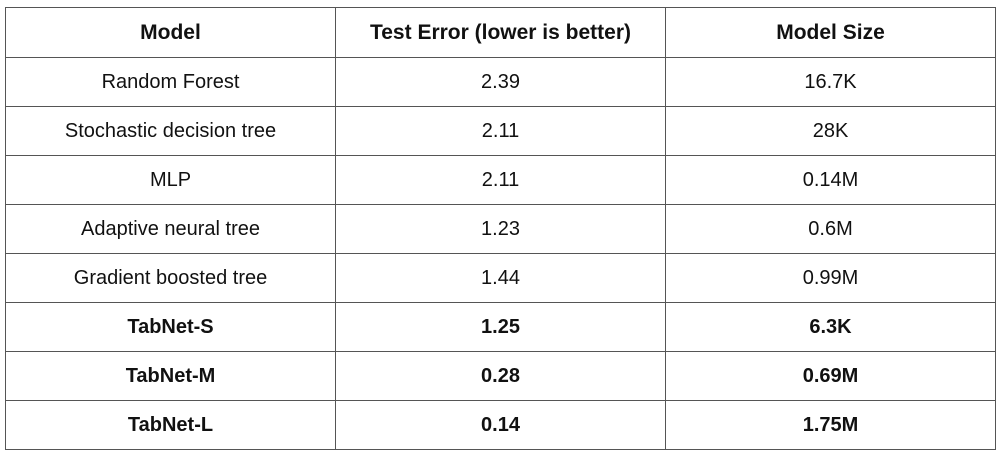 This screenshot has height=453, width=1000. Describe the element at coordinates (170, 180) in the screenshot. I see `cell-model: MLP` at that location.